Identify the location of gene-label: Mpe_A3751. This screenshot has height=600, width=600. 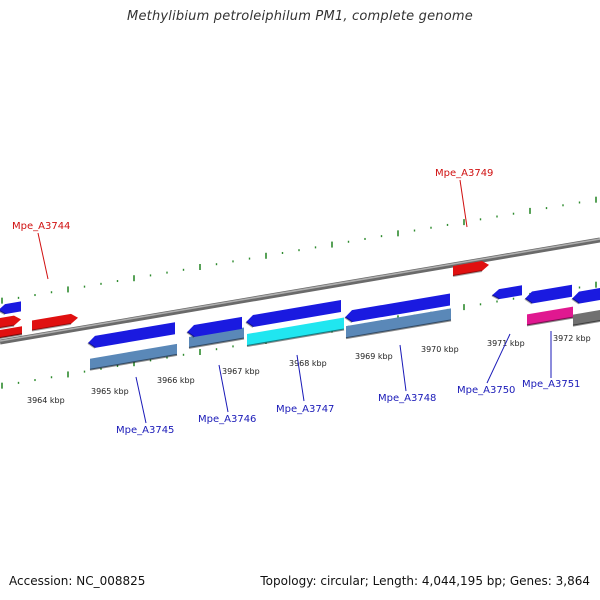
(551, 384).